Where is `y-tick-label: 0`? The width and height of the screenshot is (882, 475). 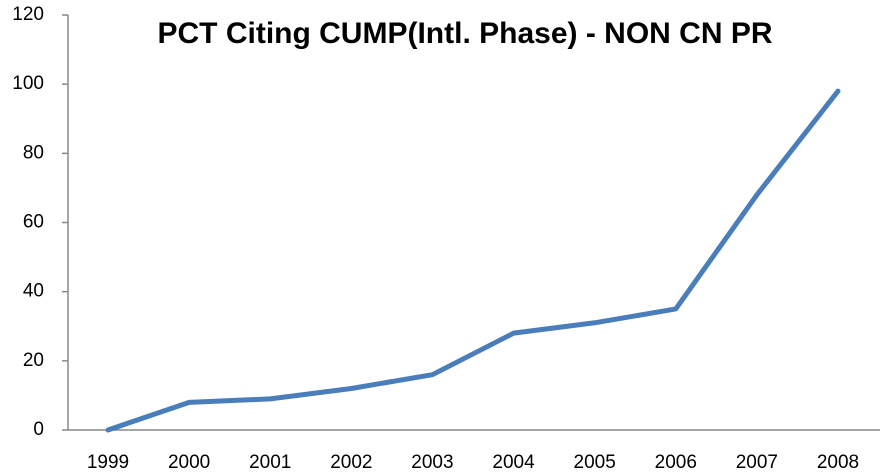
y-tick-label: 0 is located at coordinates (38, 429).